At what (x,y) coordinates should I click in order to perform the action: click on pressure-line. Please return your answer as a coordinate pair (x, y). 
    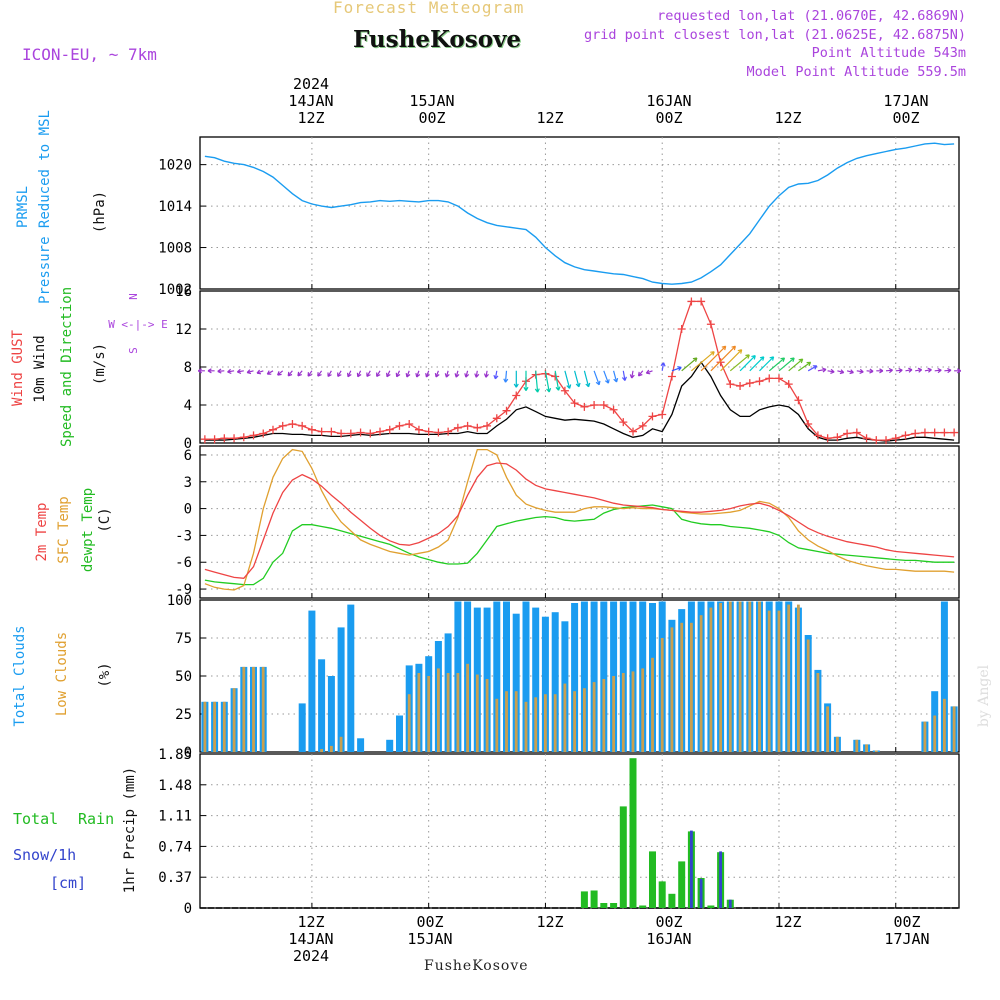
    Looking at the image, I should click on (579, 213).